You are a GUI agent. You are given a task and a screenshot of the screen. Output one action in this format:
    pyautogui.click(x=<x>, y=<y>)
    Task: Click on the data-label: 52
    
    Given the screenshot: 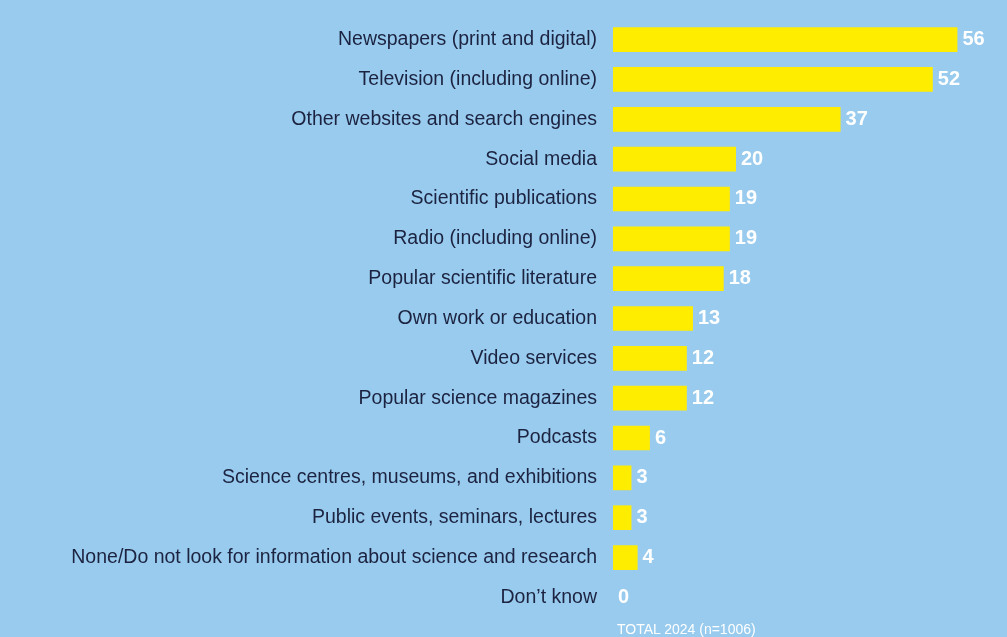 What is the action you would take?
    pyautogui.click(x=949, y=77)
    